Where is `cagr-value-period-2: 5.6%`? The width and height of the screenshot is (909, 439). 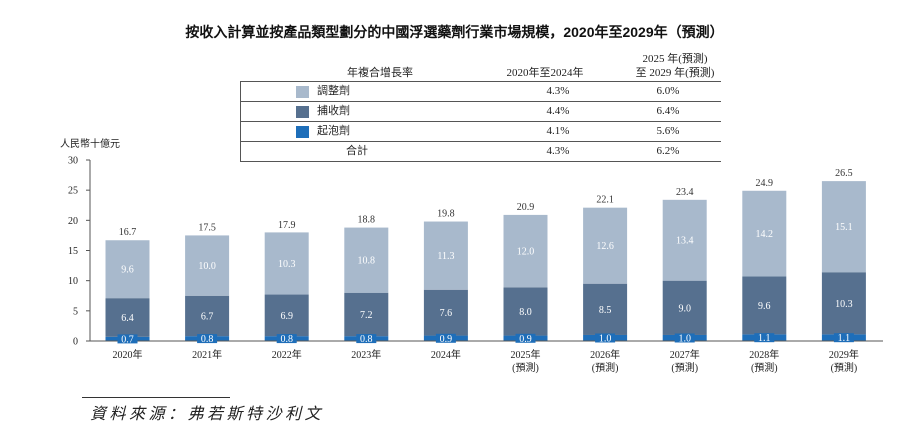
cagr-value-period-2: 5.6% is located at coordinates (668, 131).